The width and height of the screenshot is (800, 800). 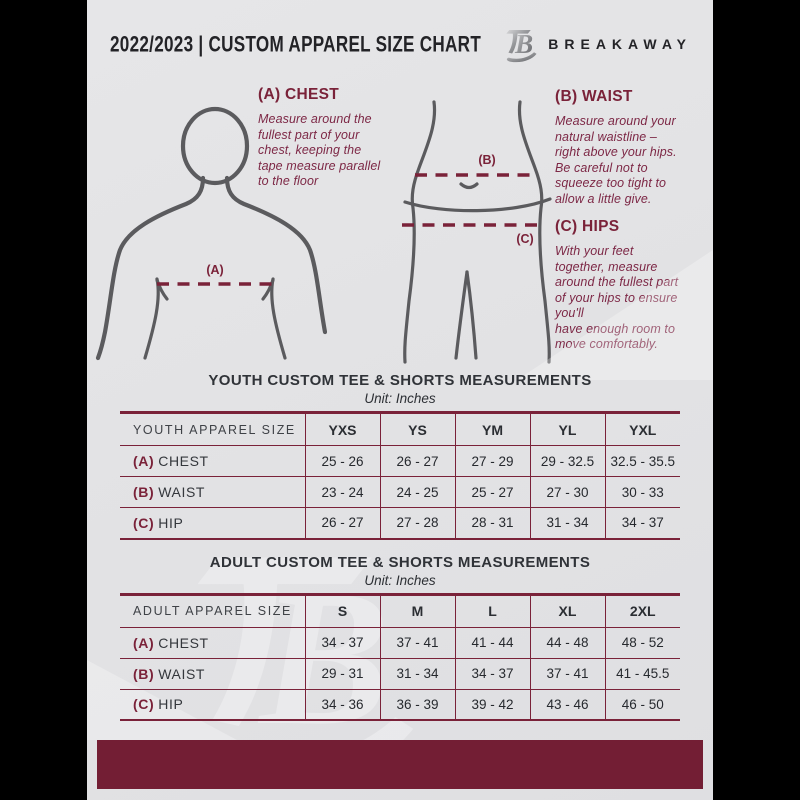 I want to click on measurement-cell: 28 - 31, so click(x=492, y=523).